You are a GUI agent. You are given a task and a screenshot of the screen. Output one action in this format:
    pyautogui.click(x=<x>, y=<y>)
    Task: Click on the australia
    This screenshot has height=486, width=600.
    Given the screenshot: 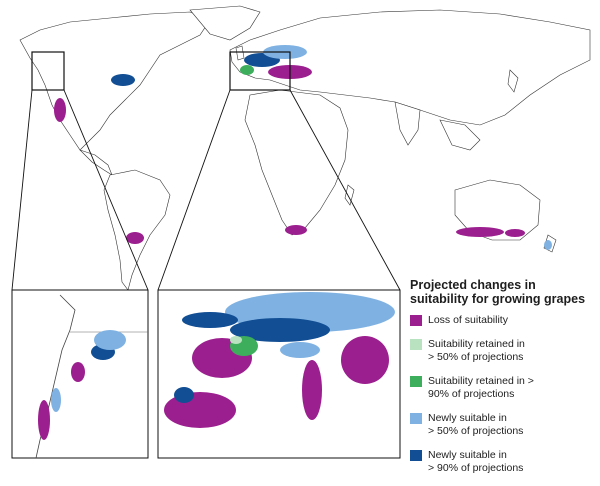 What is the action you would take?
    pyautogui.click(x=497, y=210)
    